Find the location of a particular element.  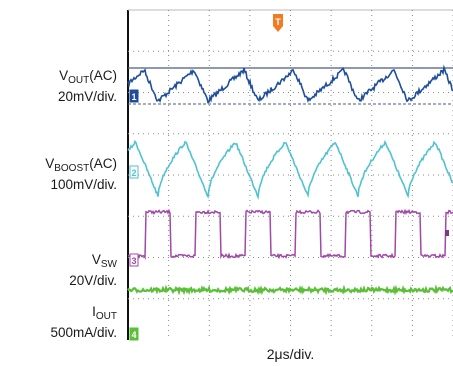

trigger-marker-text: T is located at coordinates (278, 22).